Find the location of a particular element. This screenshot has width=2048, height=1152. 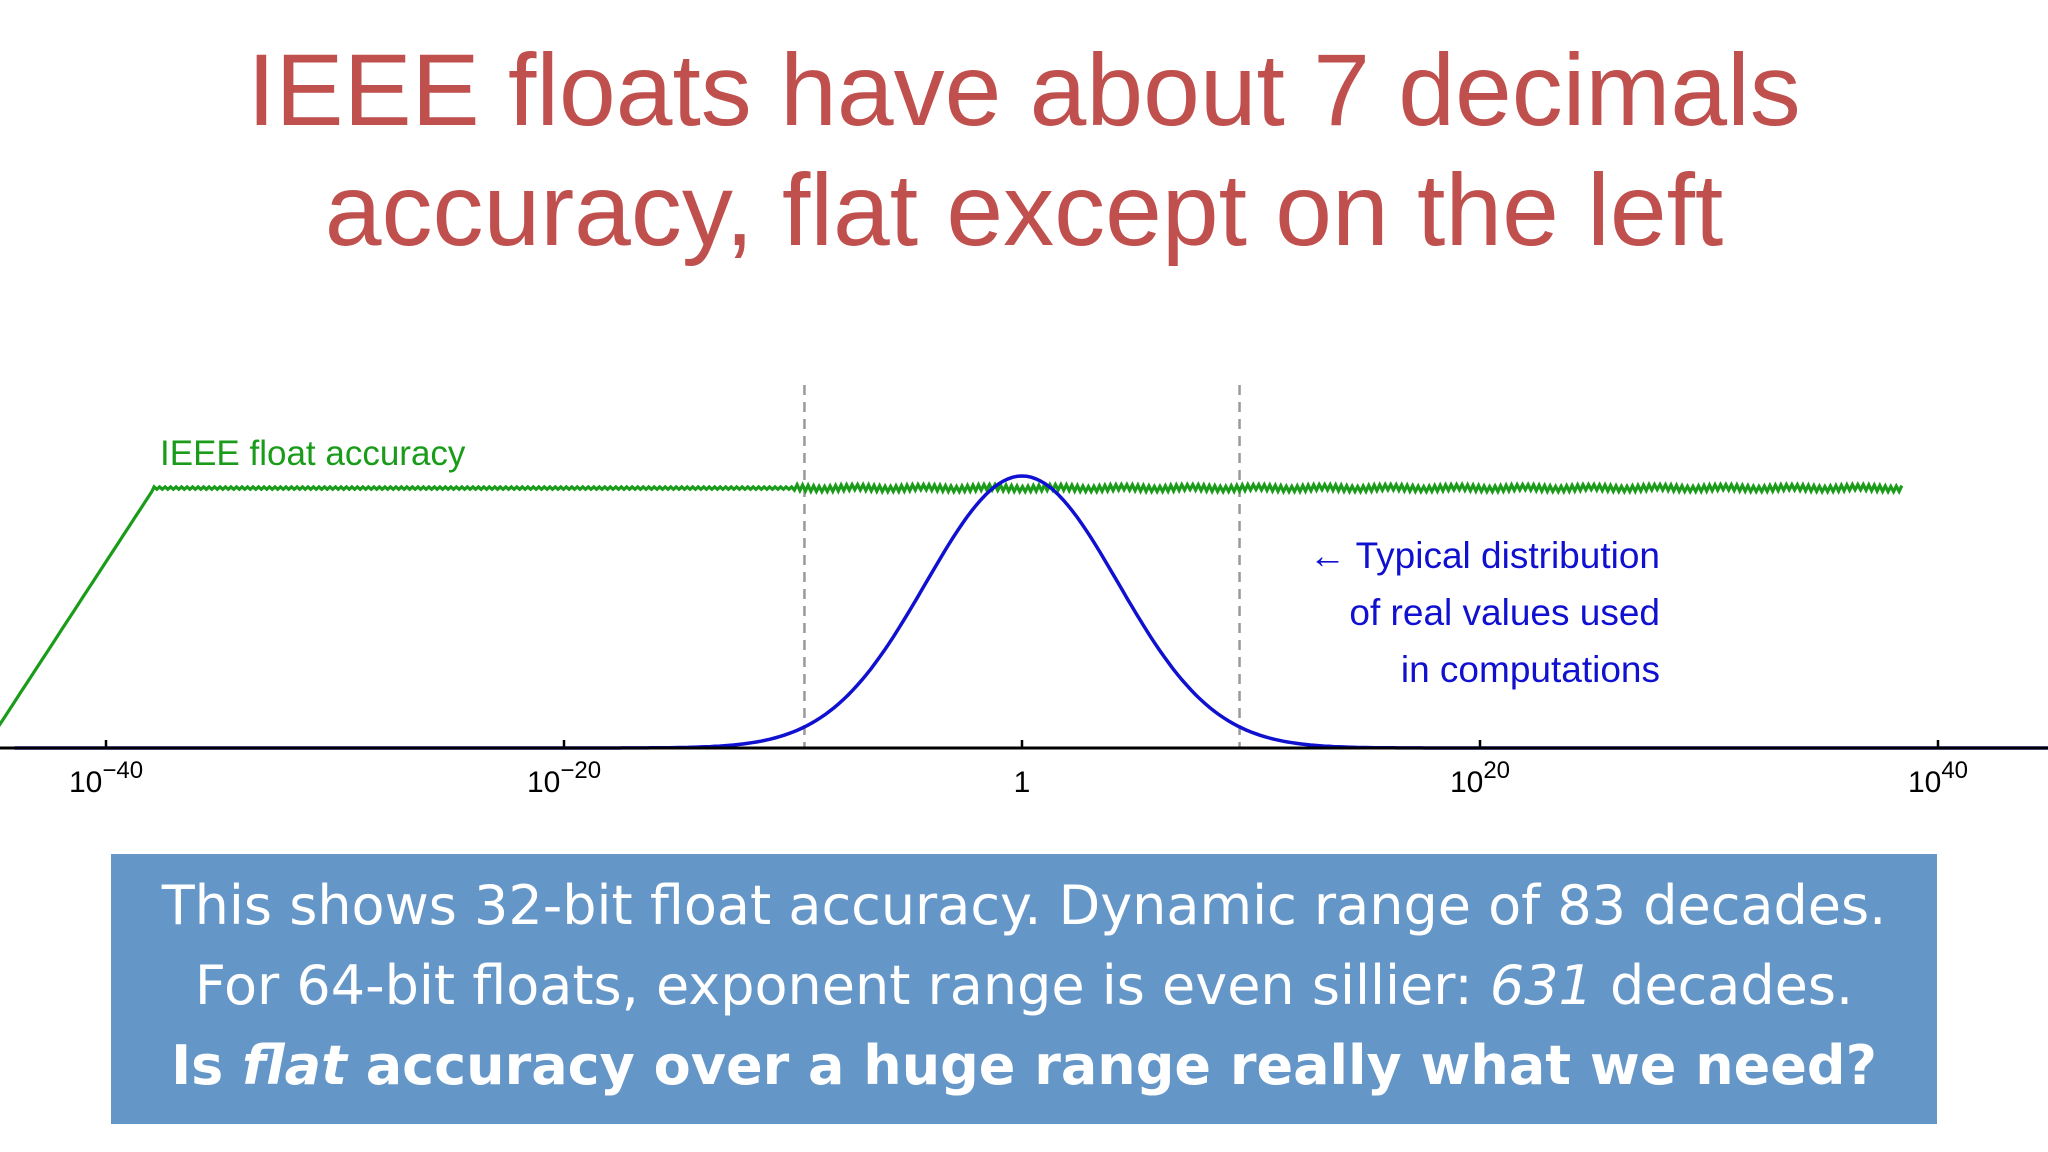

distribution-label-line-2: of real values used is located at coordinates (1504, 612).